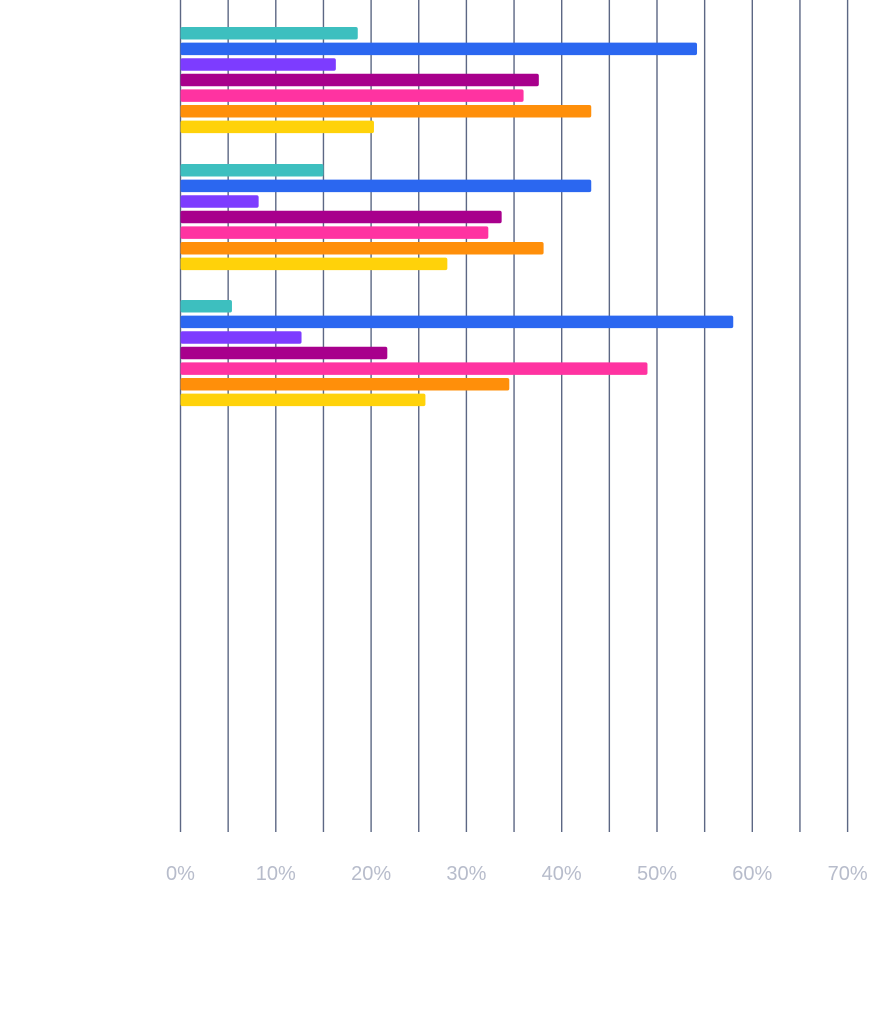  Describe the element at coordinates (276, 874) in the screenshot. I see `x-tick-label: 10%` at that location.